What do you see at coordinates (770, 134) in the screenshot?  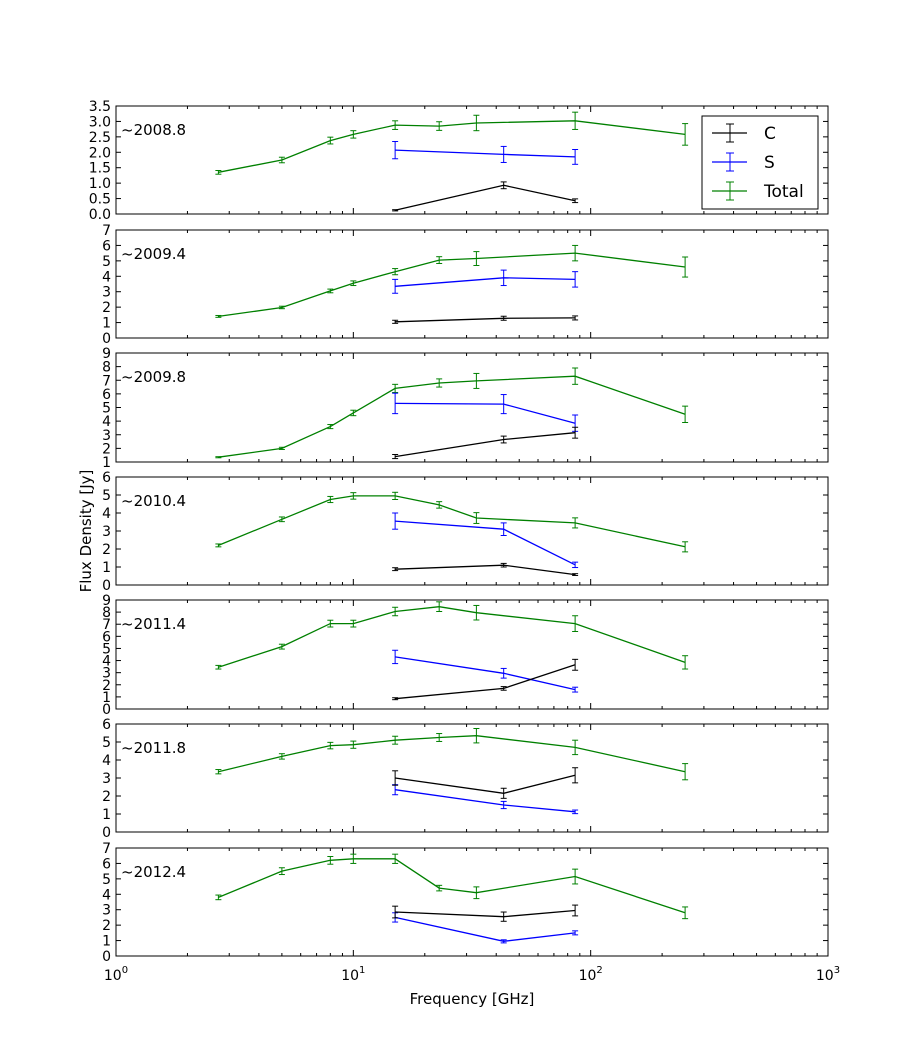 I see `legend-label: C` at bounding box center [770, 134].